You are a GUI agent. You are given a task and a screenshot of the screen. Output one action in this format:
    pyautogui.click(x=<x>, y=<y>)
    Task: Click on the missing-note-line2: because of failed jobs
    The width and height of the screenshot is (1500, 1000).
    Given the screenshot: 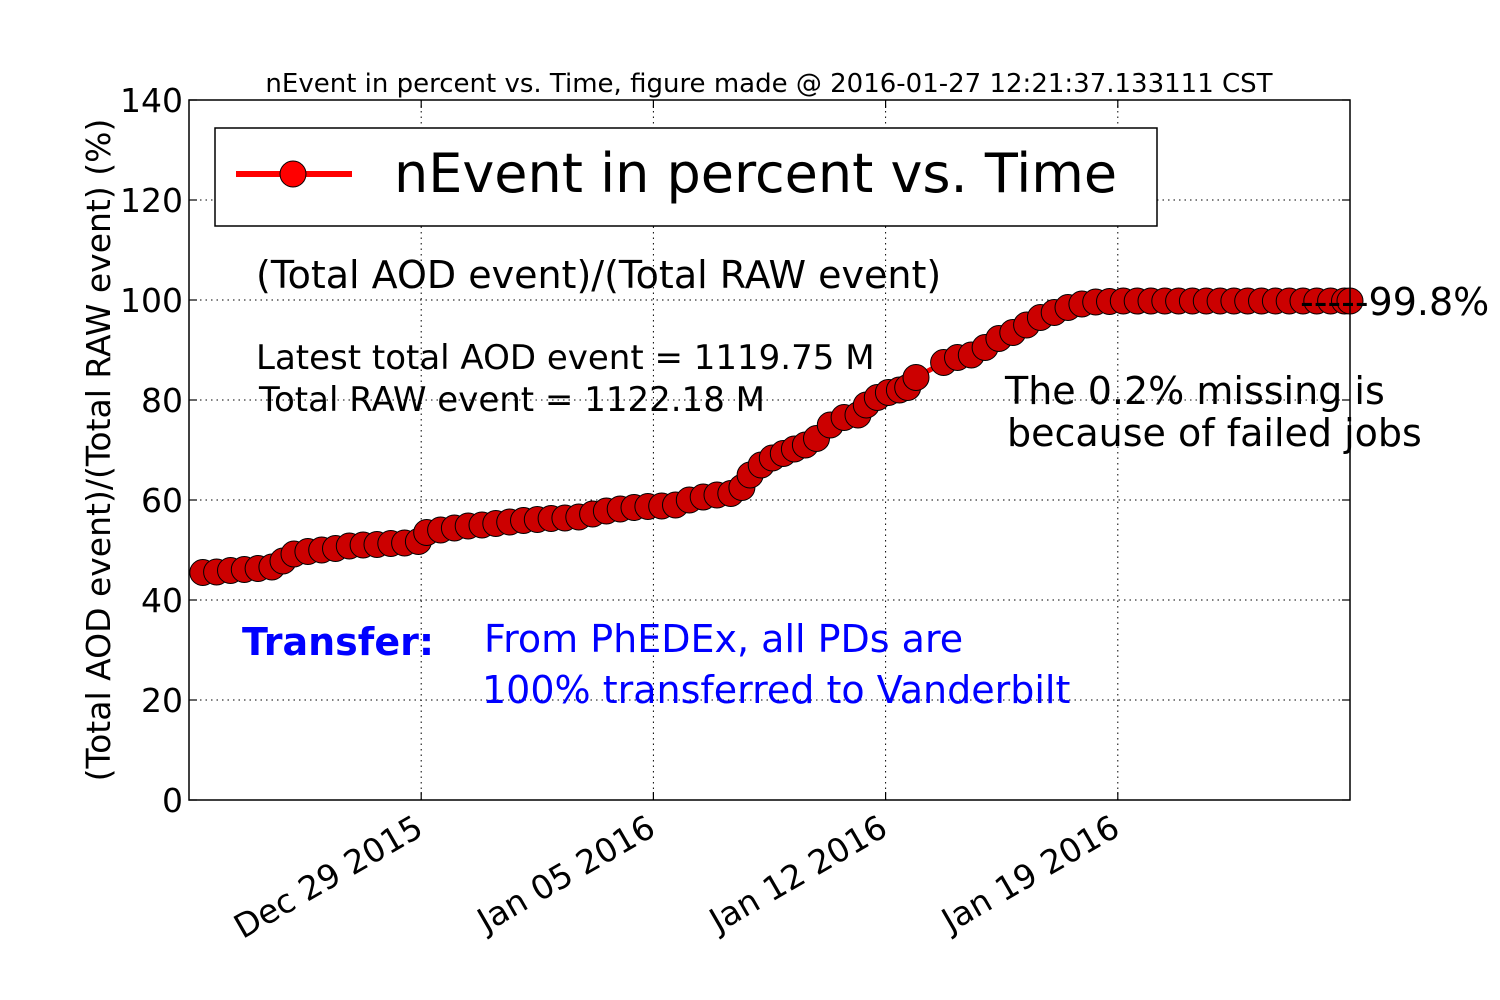 What is the action you would take?
    pyautogui.click(x=1214, y=433)
    